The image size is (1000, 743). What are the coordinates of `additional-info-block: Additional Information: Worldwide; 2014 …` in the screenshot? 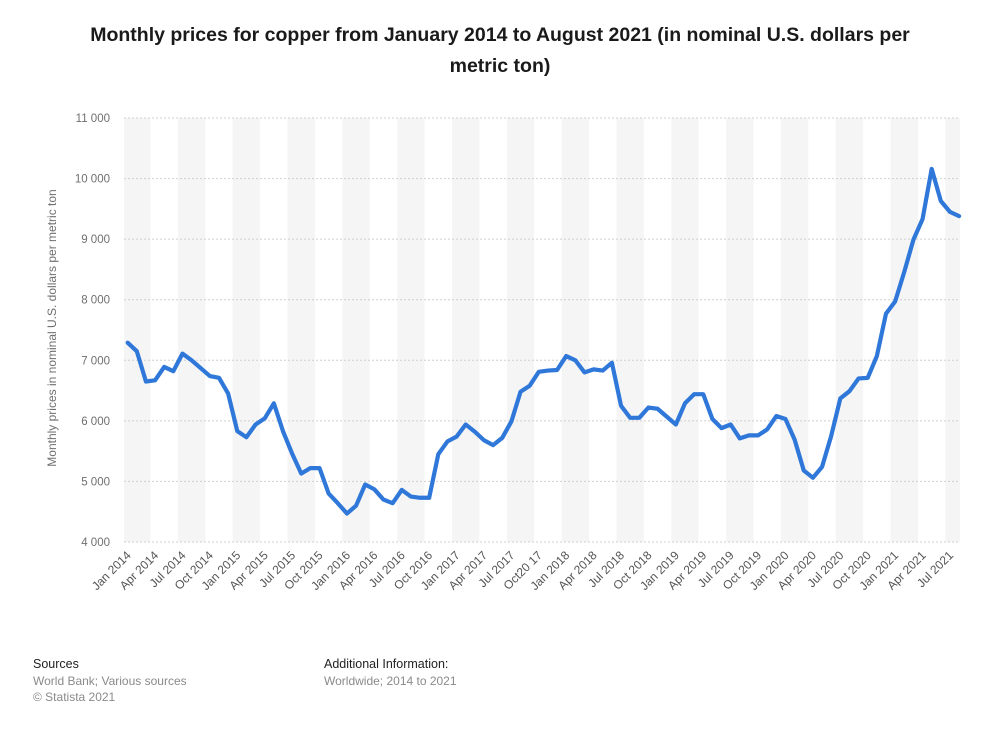 It's located at (390, 673).